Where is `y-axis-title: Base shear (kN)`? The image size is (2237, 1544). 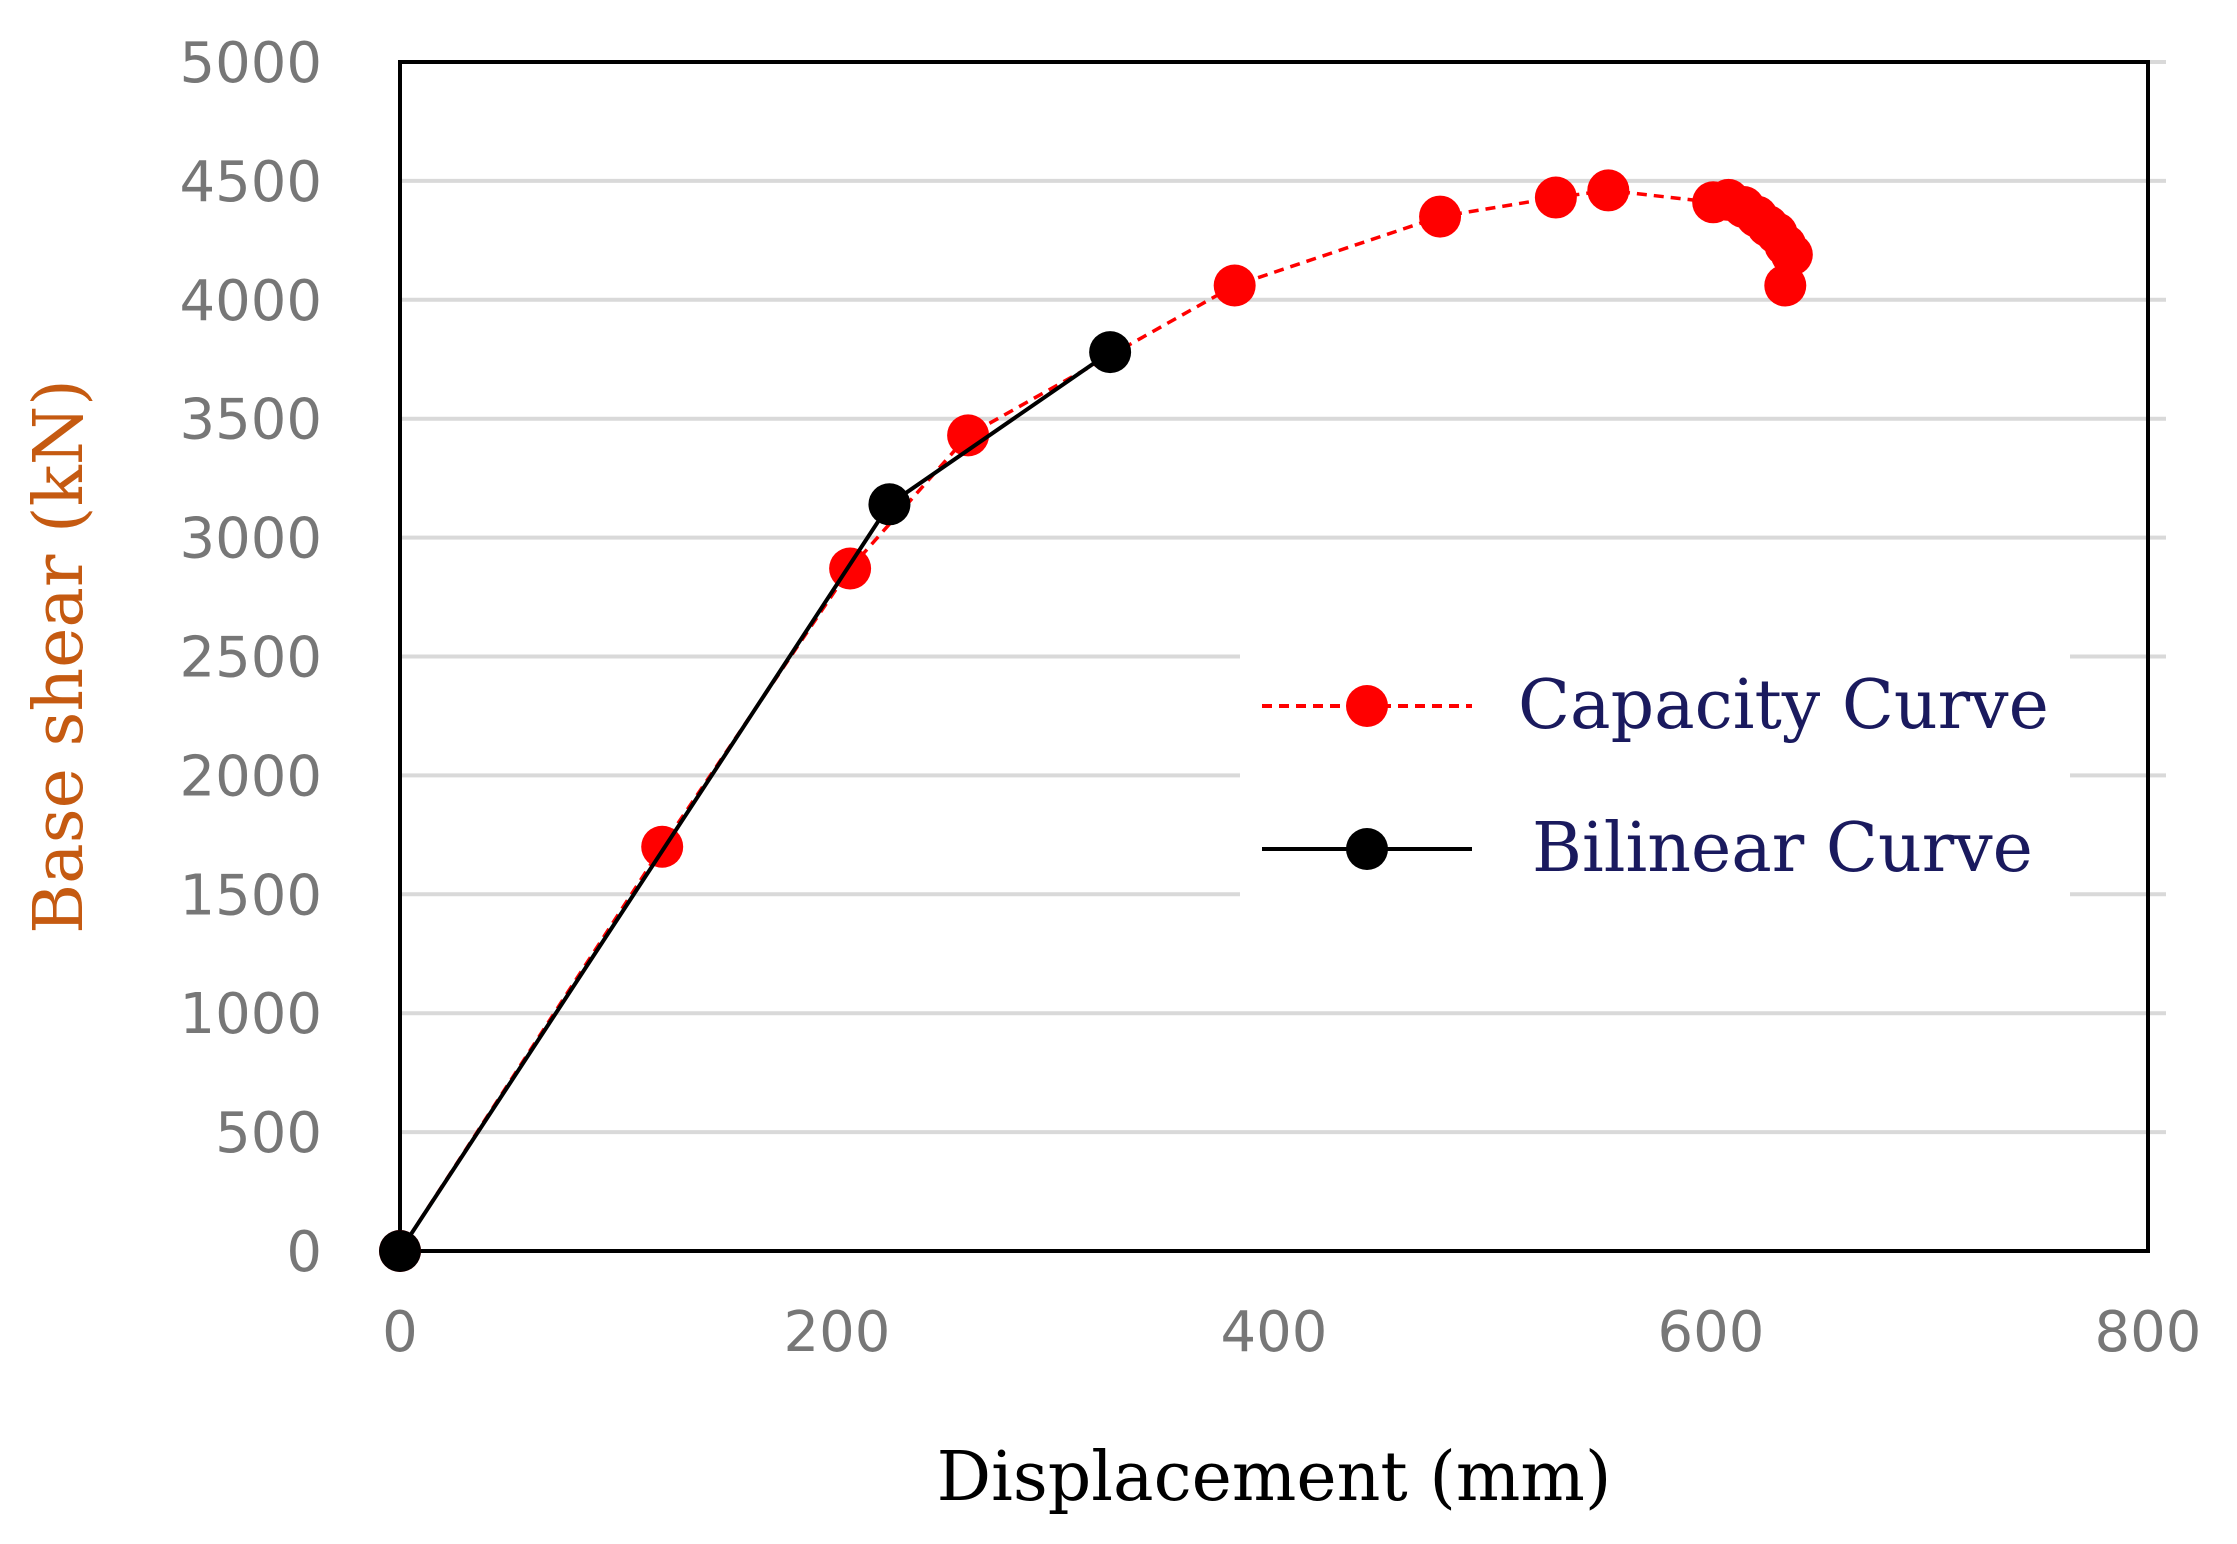
y-axis-title: Base shear (kN) is located at coordinates (59, 656).